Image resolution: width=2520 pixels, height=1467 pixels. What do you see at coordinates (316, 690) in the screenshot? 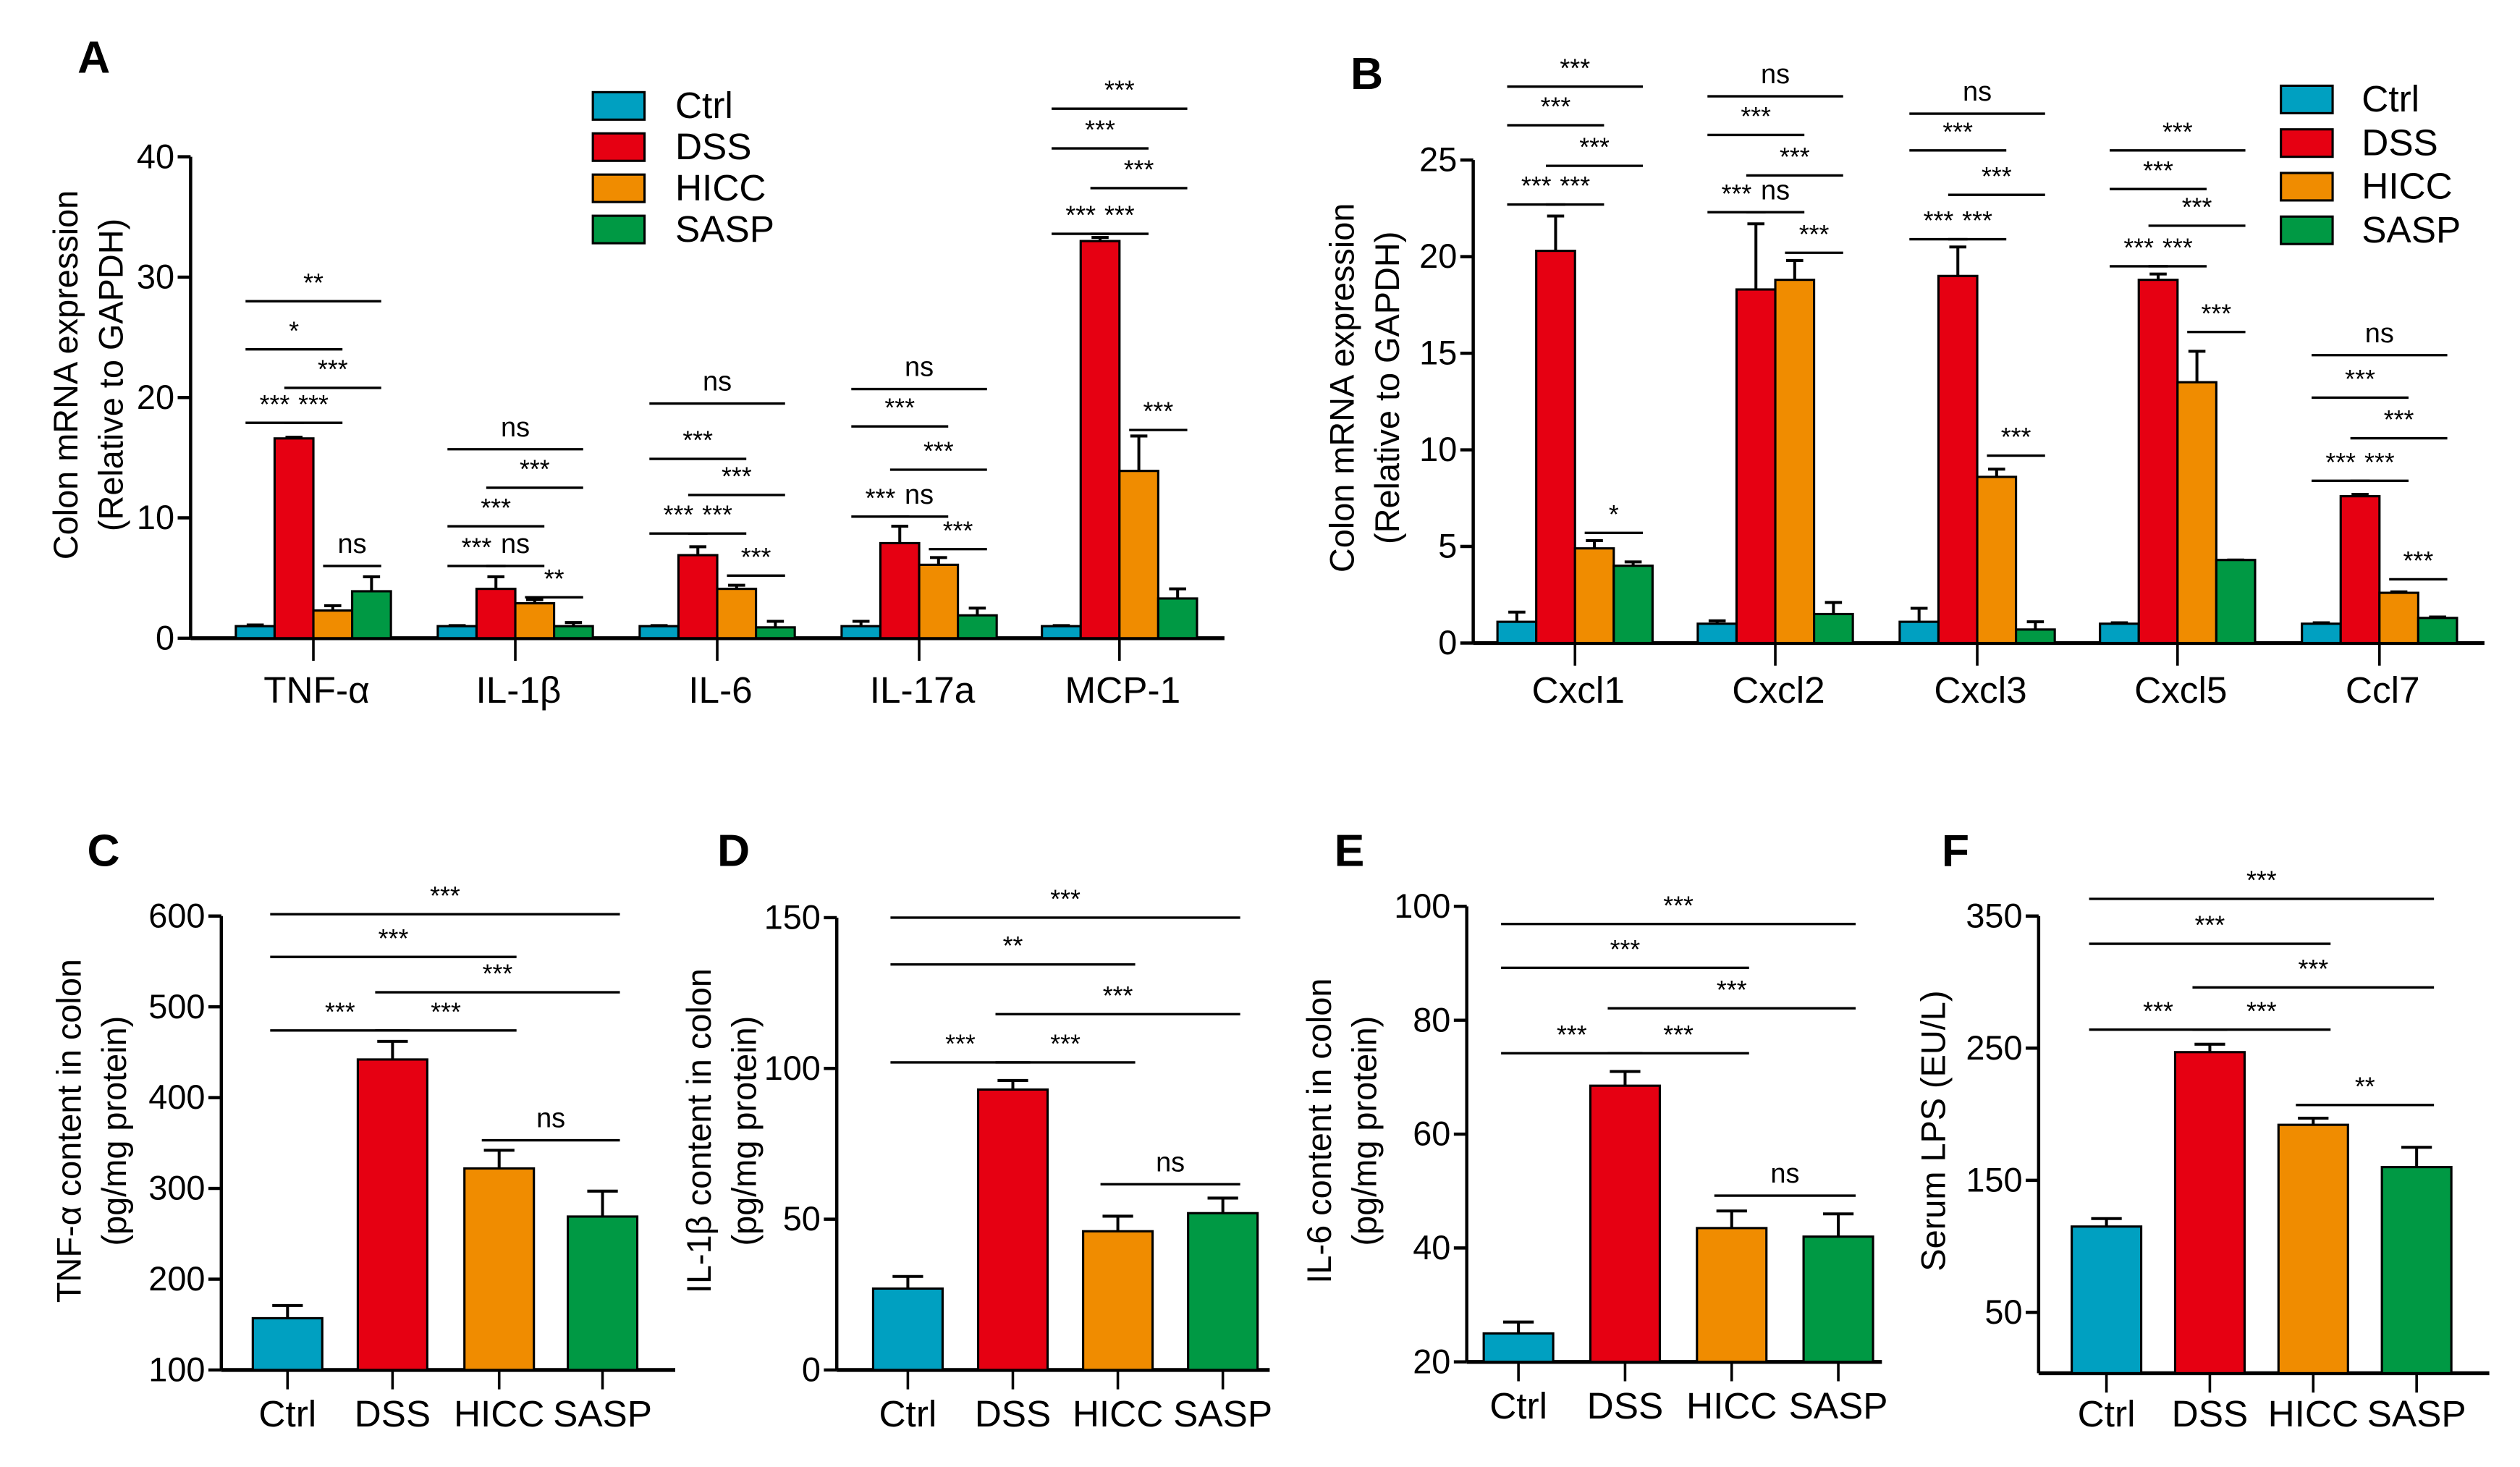
I see `x-tick-label: TNF-α` at bounding box center [316, 690].